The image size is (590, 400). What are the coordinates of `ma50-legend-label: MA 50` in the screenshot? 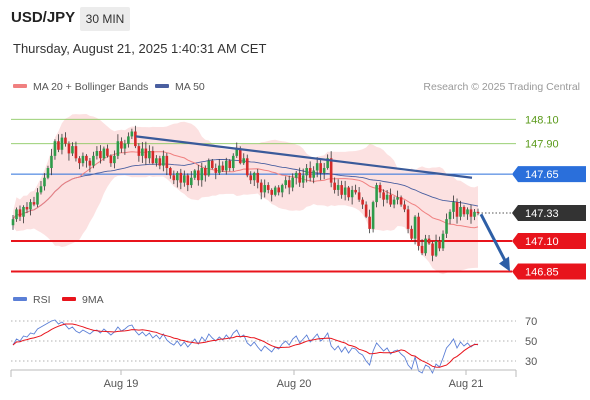 It's located at (190, 87).